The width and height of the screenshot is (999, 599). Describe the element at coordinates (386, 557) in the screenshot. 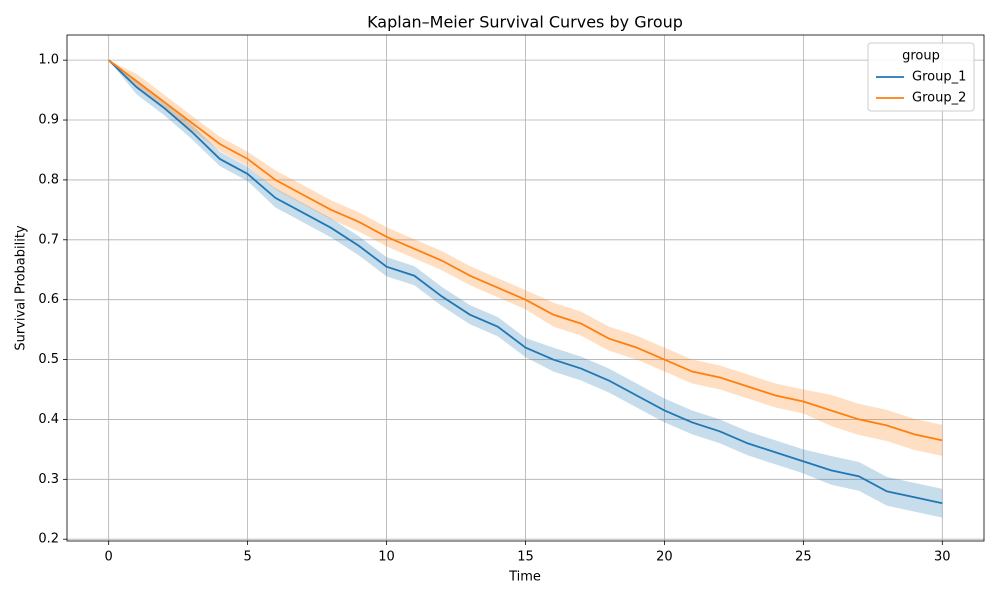

I see `x-tick-label: 10` at that location.